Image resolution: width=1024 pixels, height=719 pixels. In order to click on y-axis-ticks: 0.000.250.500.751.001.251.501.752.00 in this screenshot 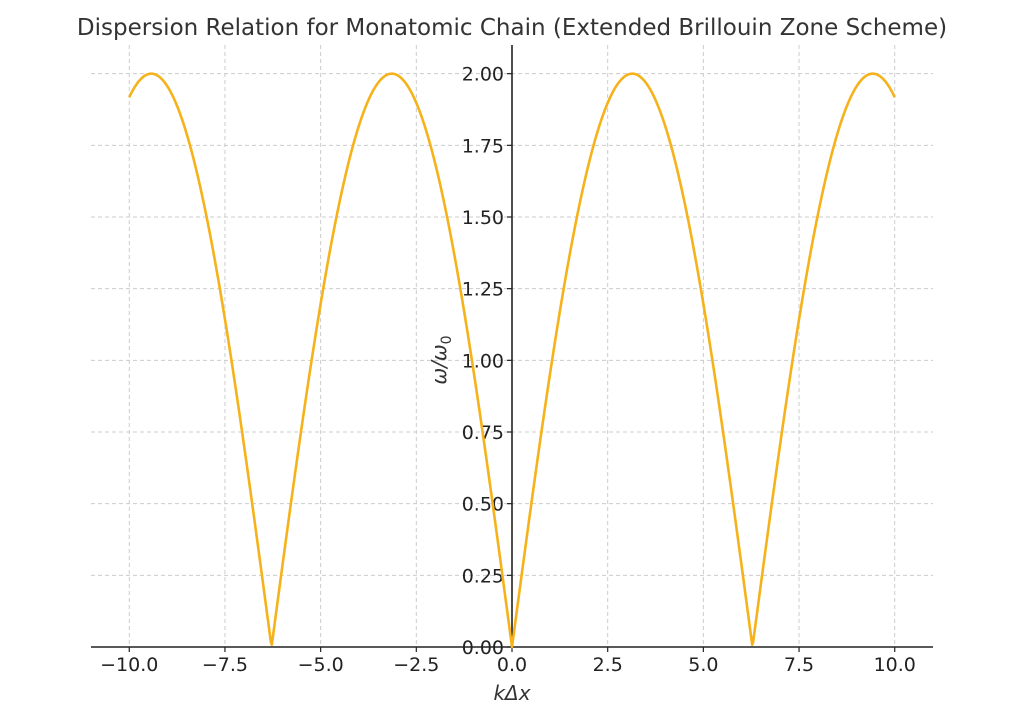, I will do `click(487, 361)`.